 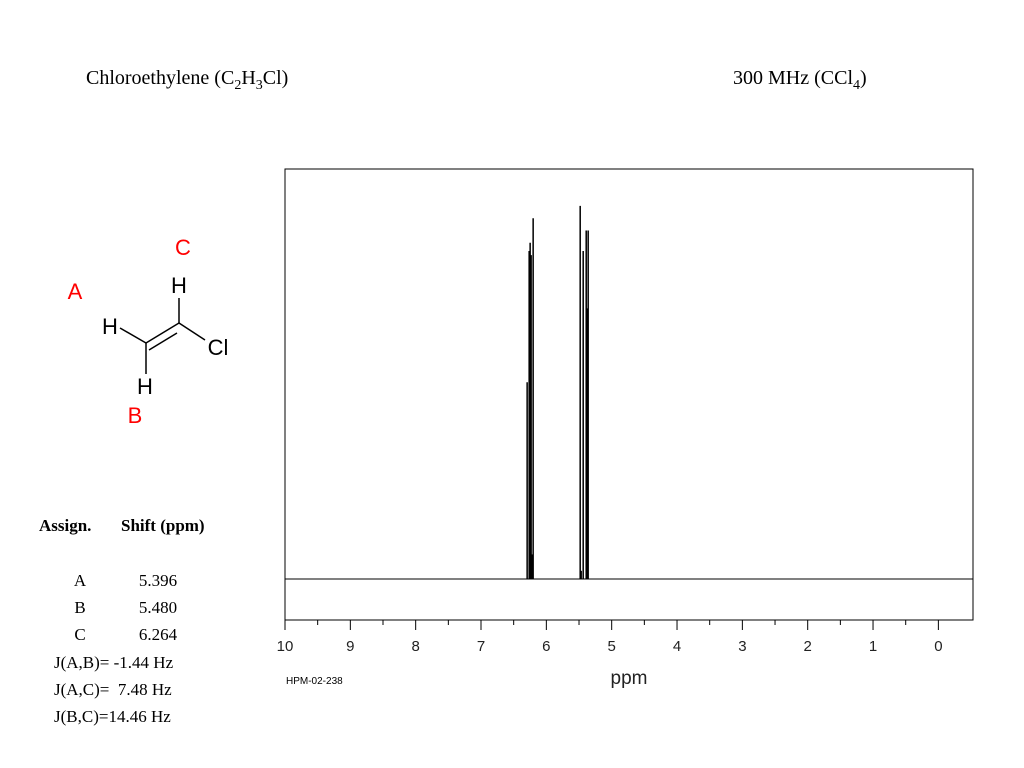 I want to click on title: Chloroethylene (C2H3Cl), so click(x=187, y=80).